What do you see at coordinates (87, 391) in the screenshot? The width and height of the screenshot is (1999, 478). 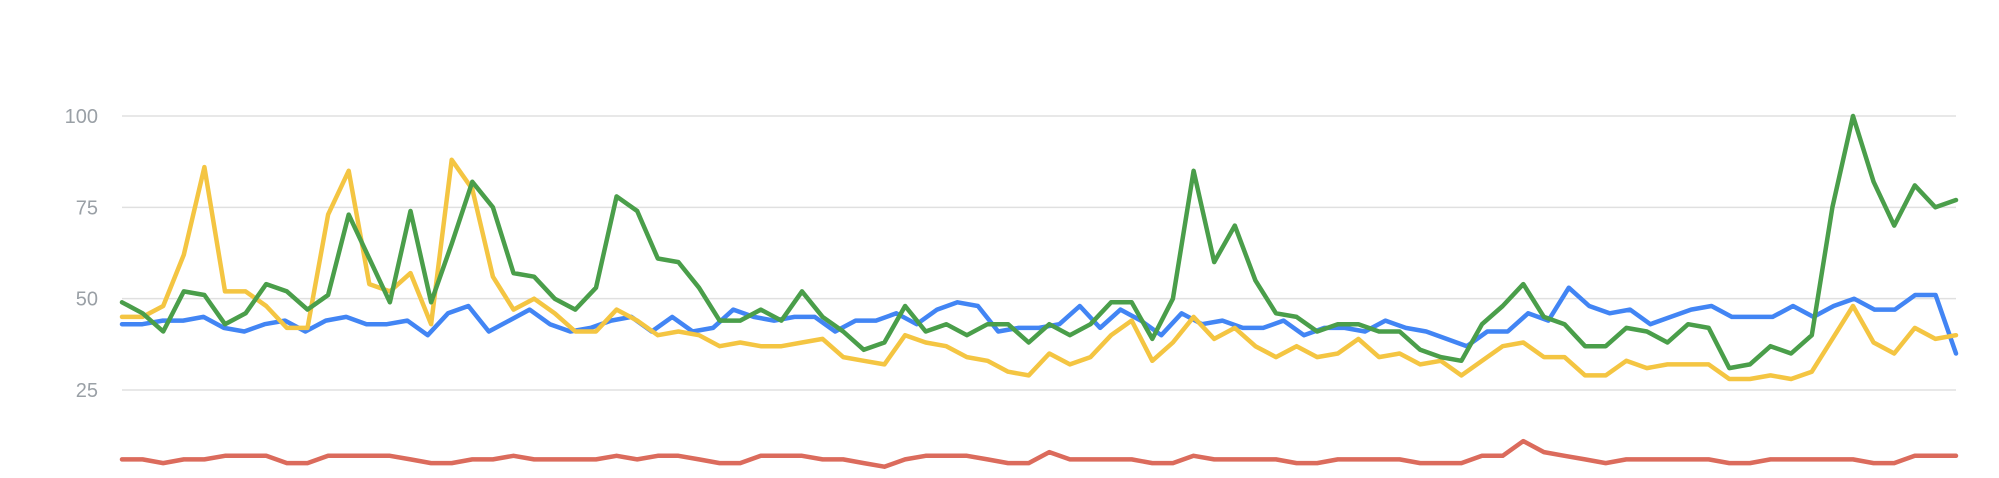 I see `y-tick-label-25: 25` at bounding box center [87, 391].